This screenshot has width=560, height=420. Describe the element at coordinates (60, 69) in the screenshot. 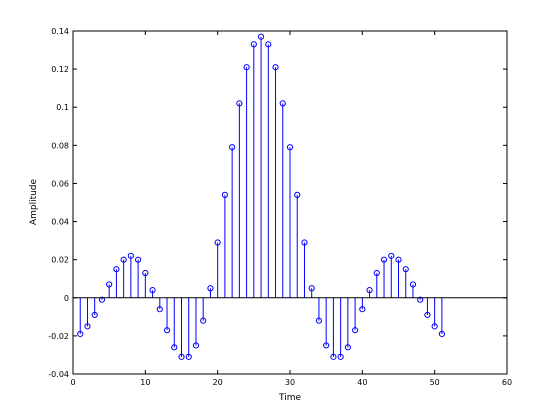

I see `y-tick-label: 0.12` at that location.